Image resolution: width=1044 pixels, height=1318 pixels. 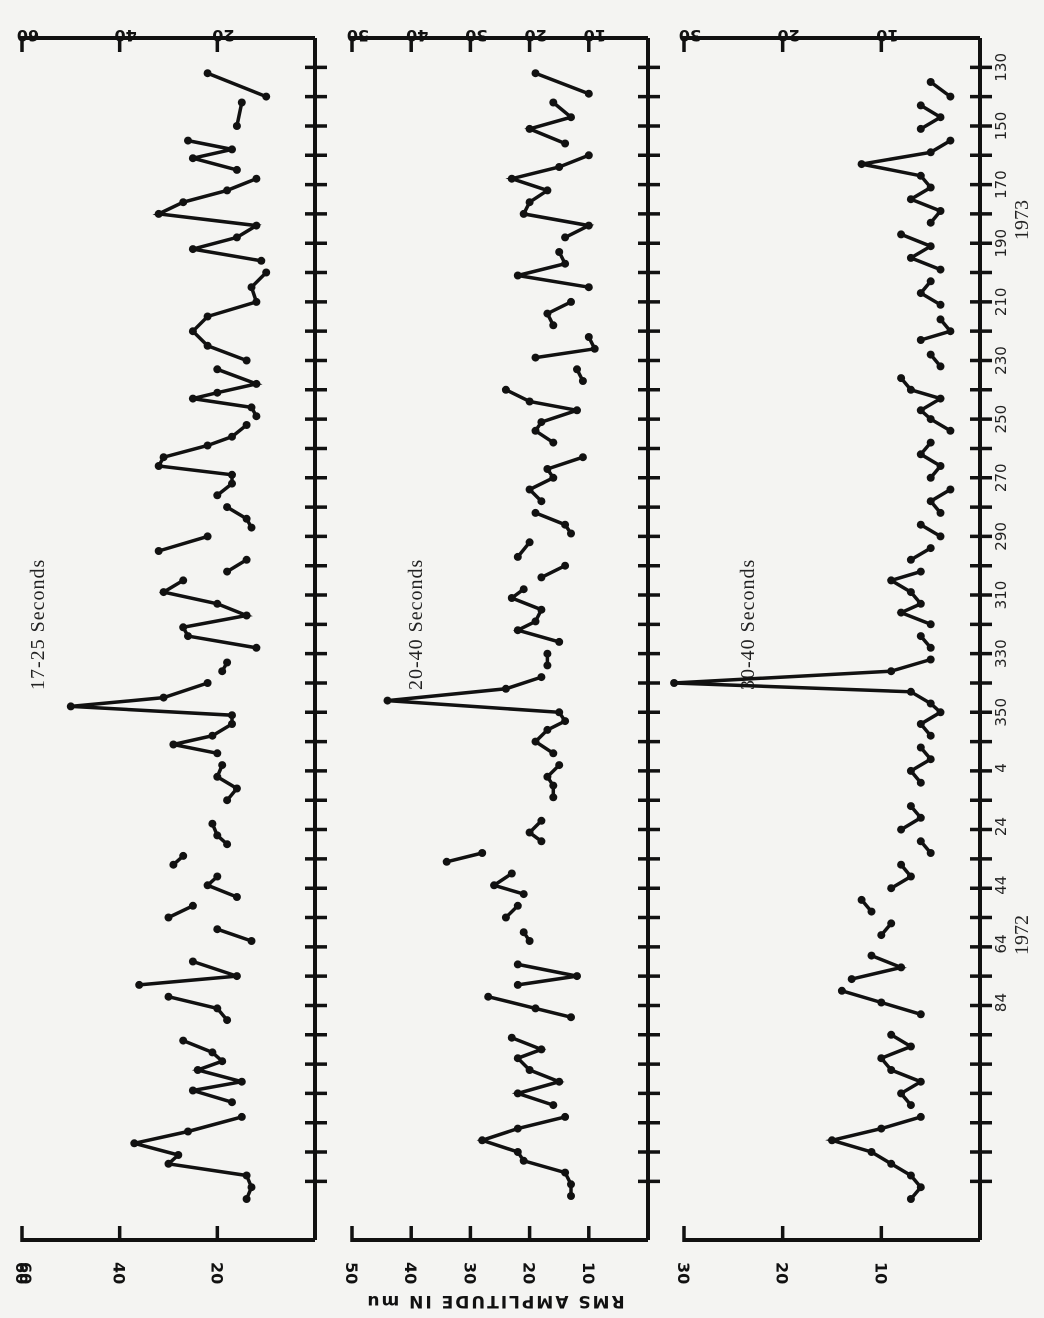 I want to click on y-axis-label: RMS AMPLITUDE IN mu, so click(x=494, y=1301).